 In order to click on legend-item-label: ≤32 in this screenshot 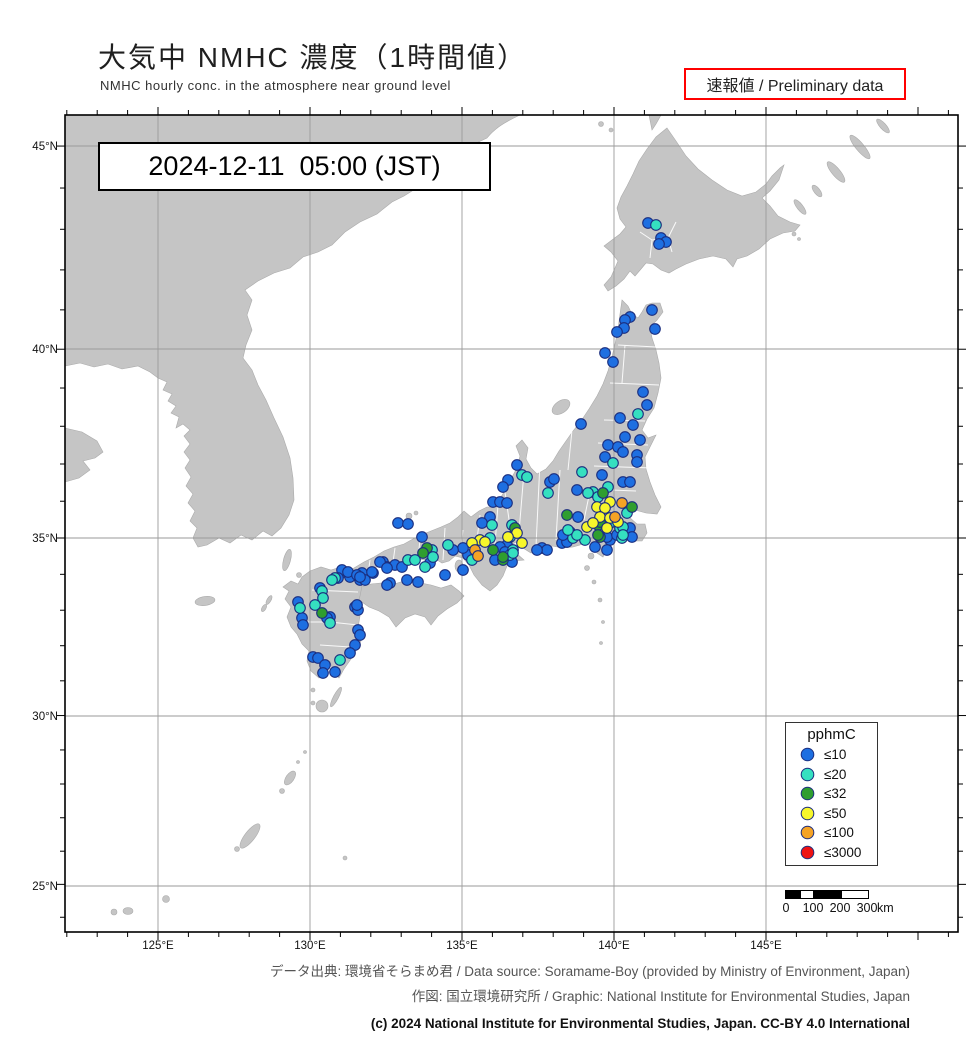, I will do `click(835, 794)`.